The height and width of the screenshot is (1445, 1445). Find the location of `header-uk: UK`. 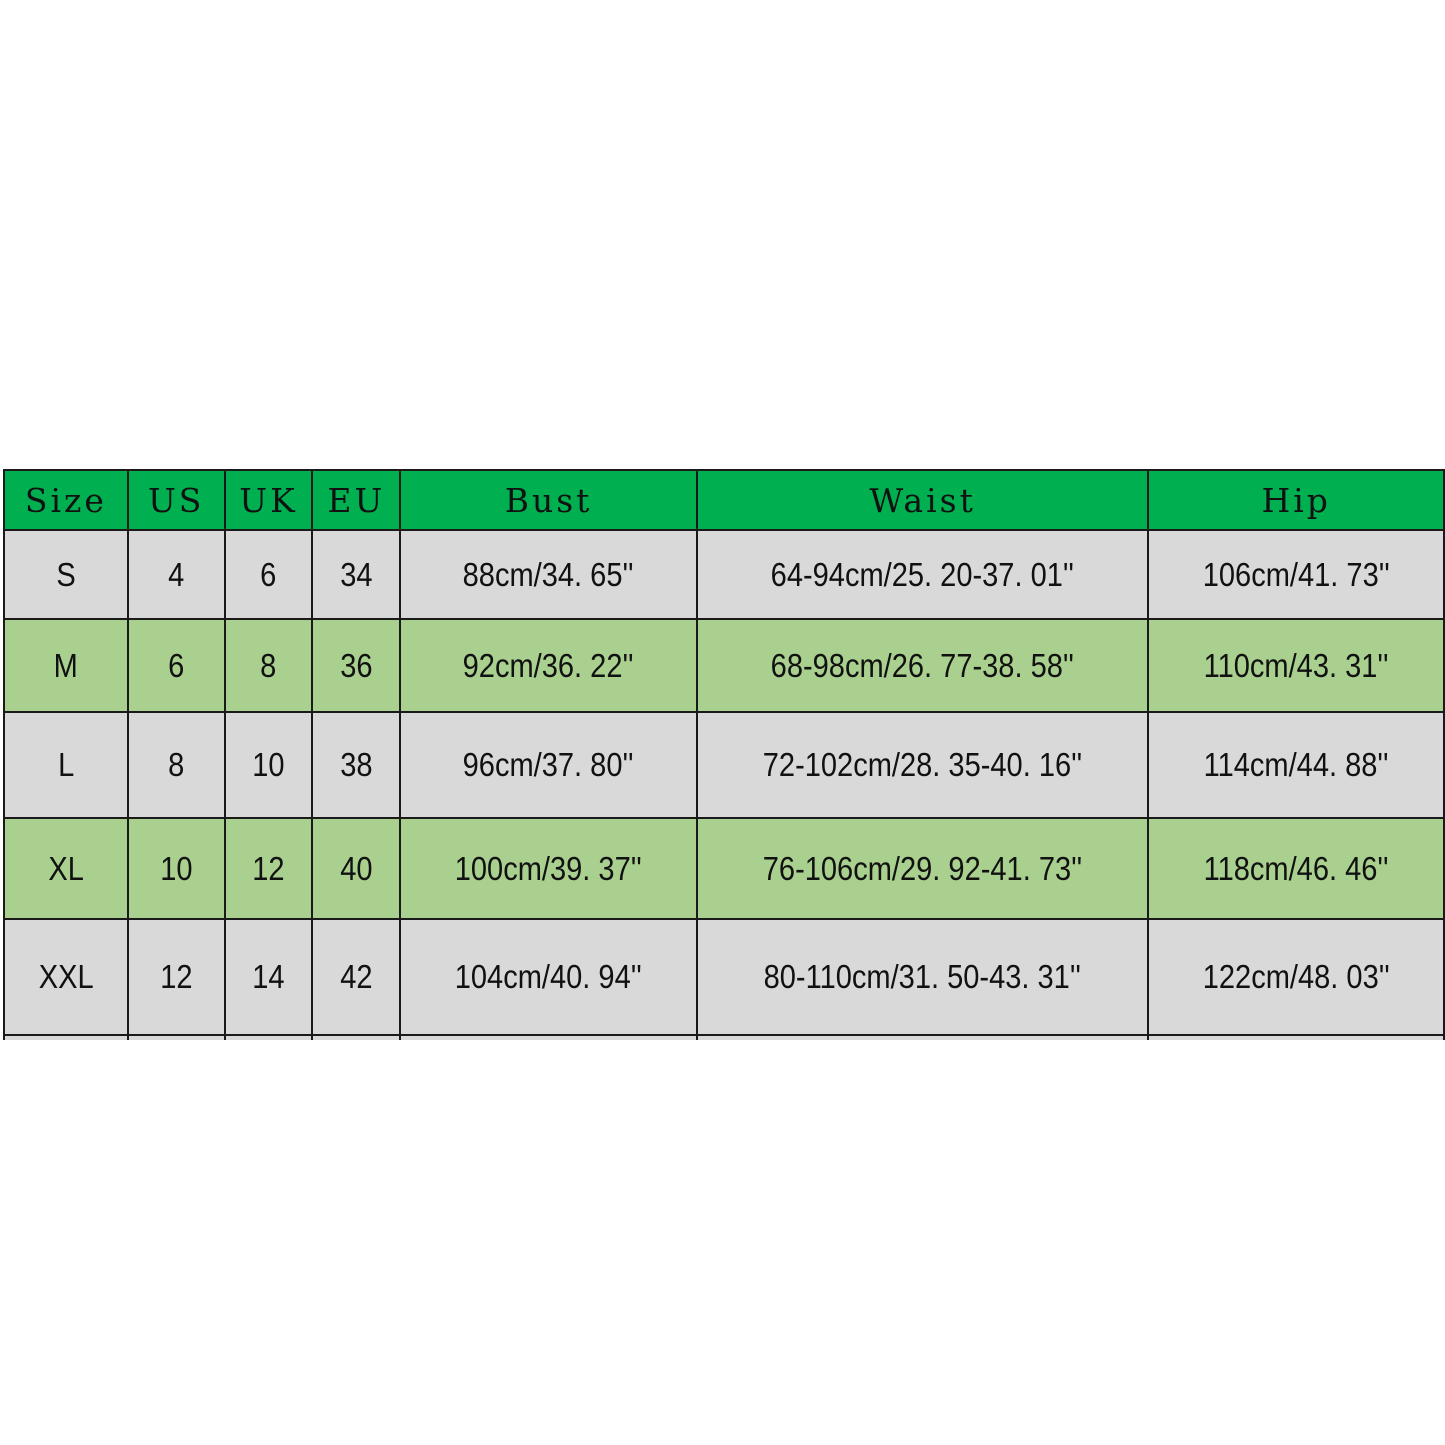

header-uk: UK is located at coordinates (268, 500).